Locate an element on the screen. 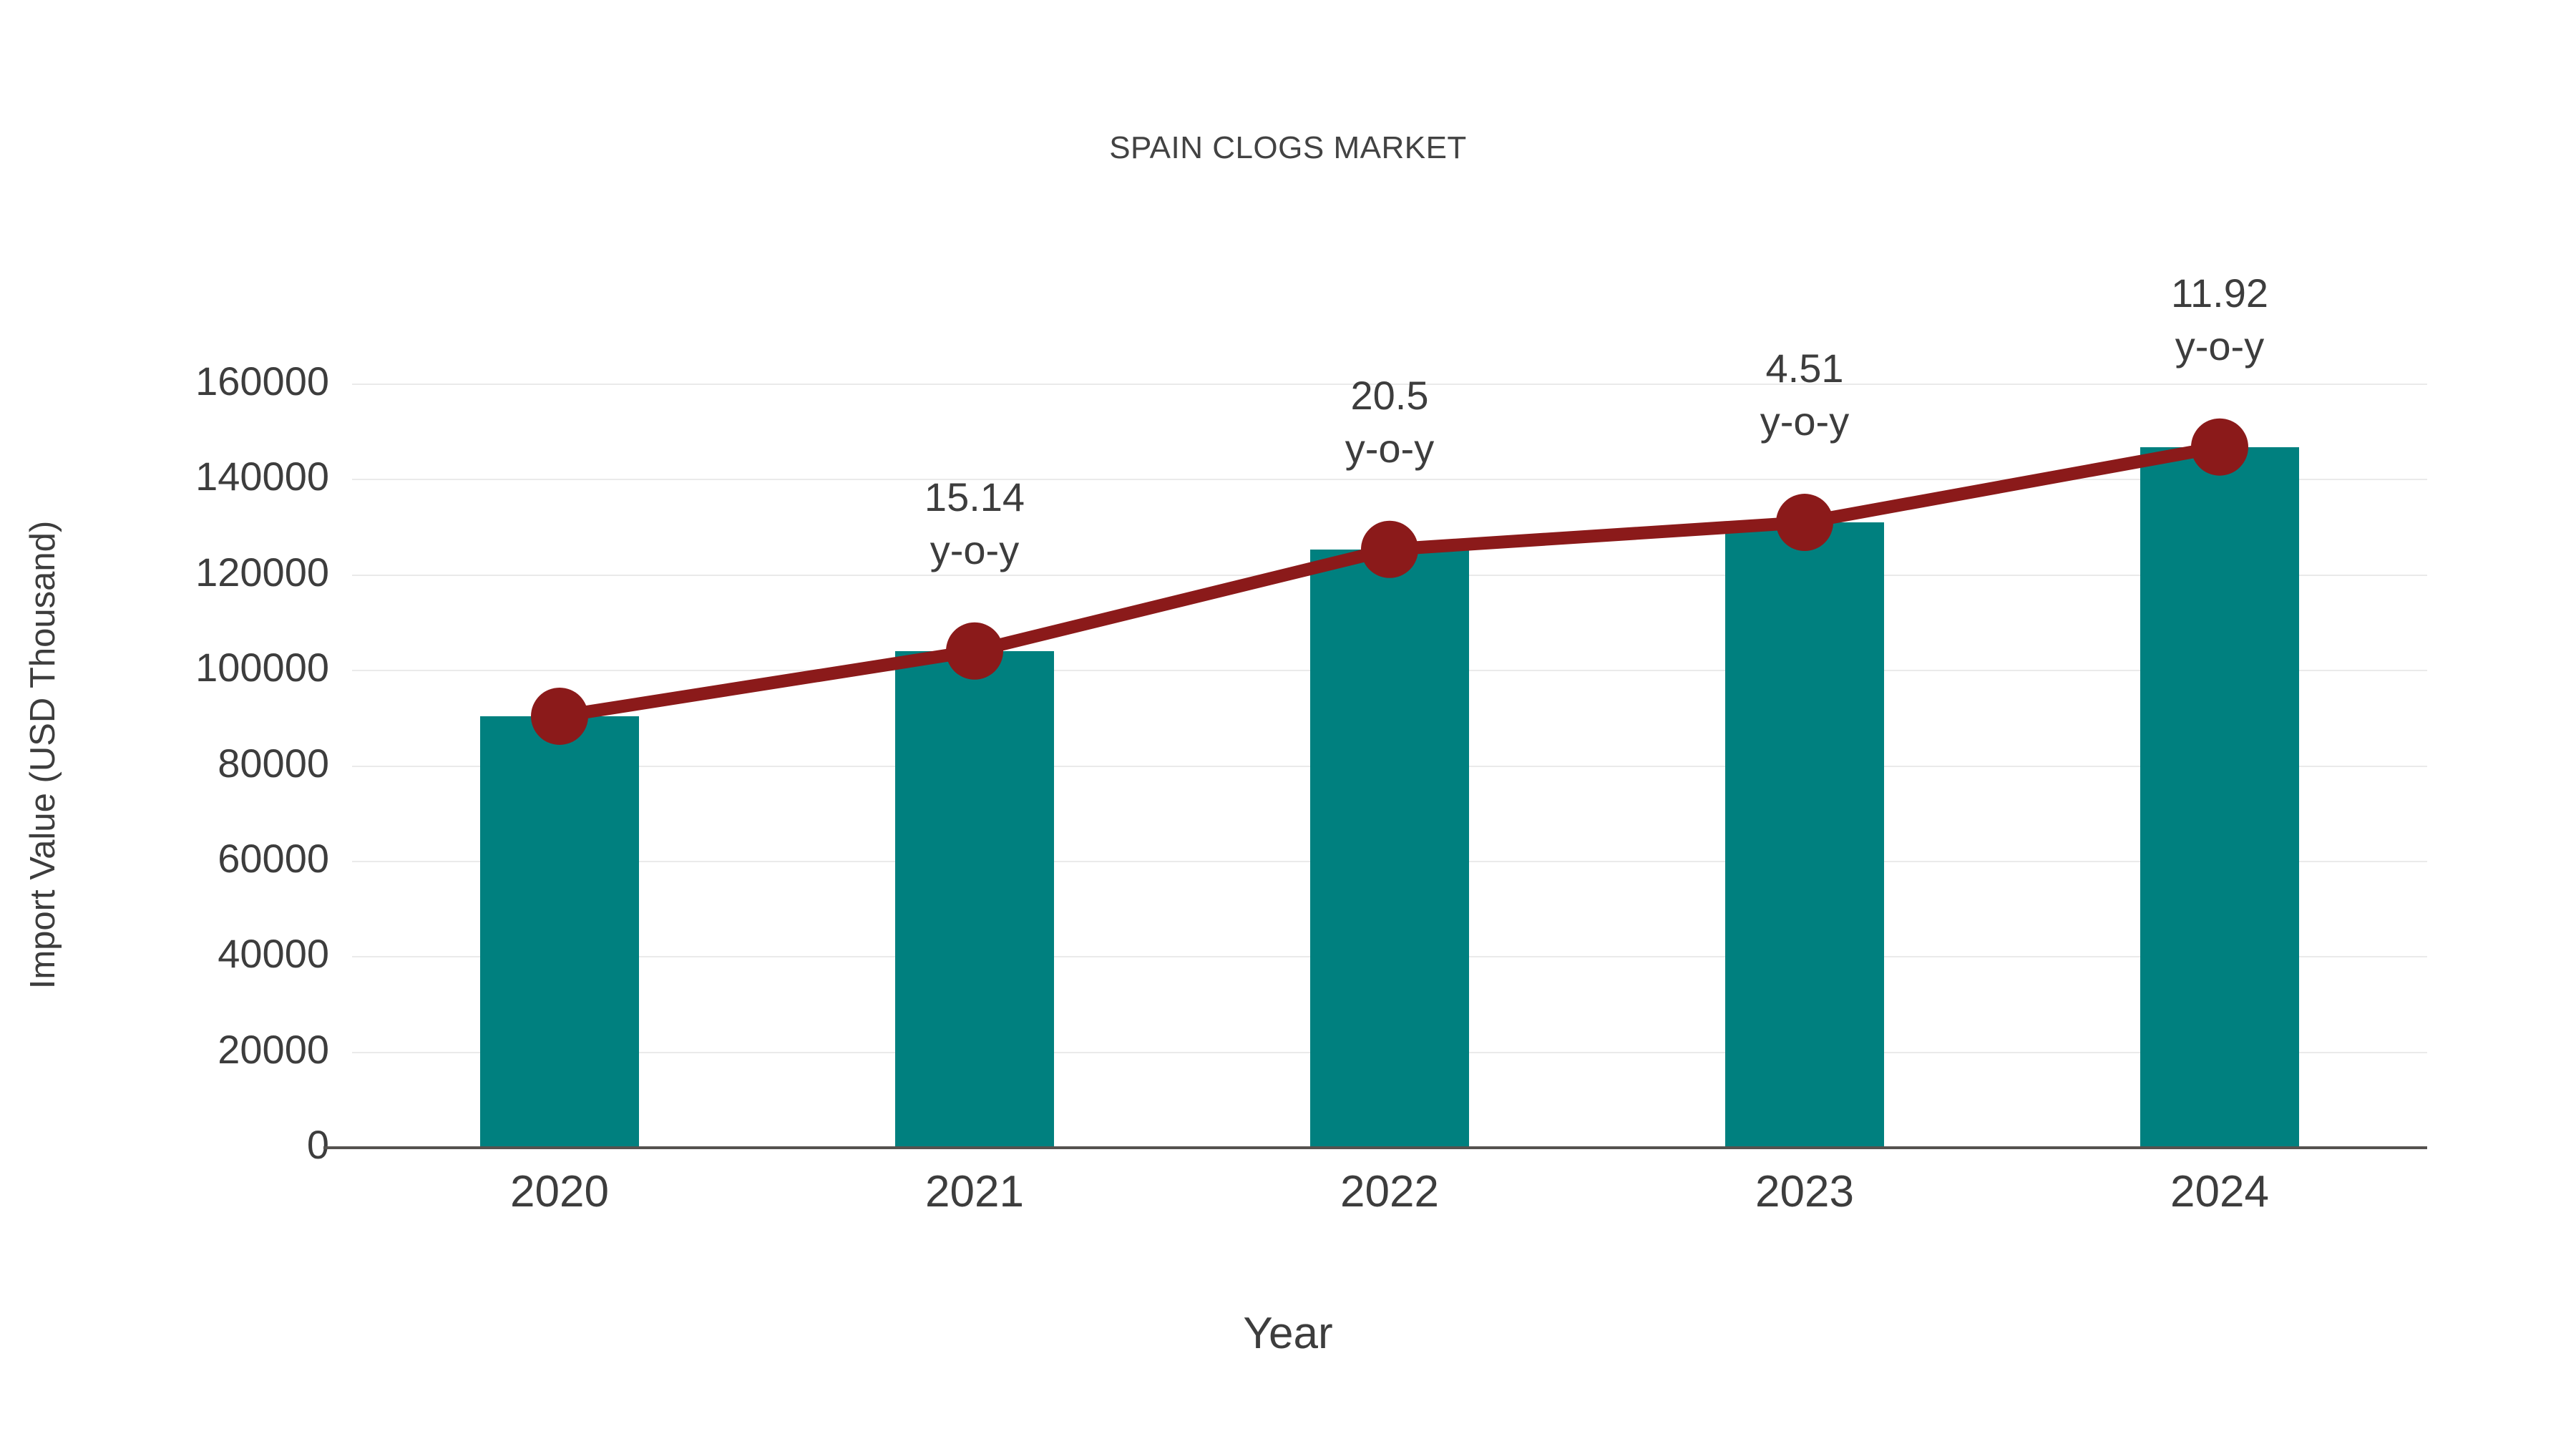  data-label-value: 11.92 is located at coordinates (2219, 293).